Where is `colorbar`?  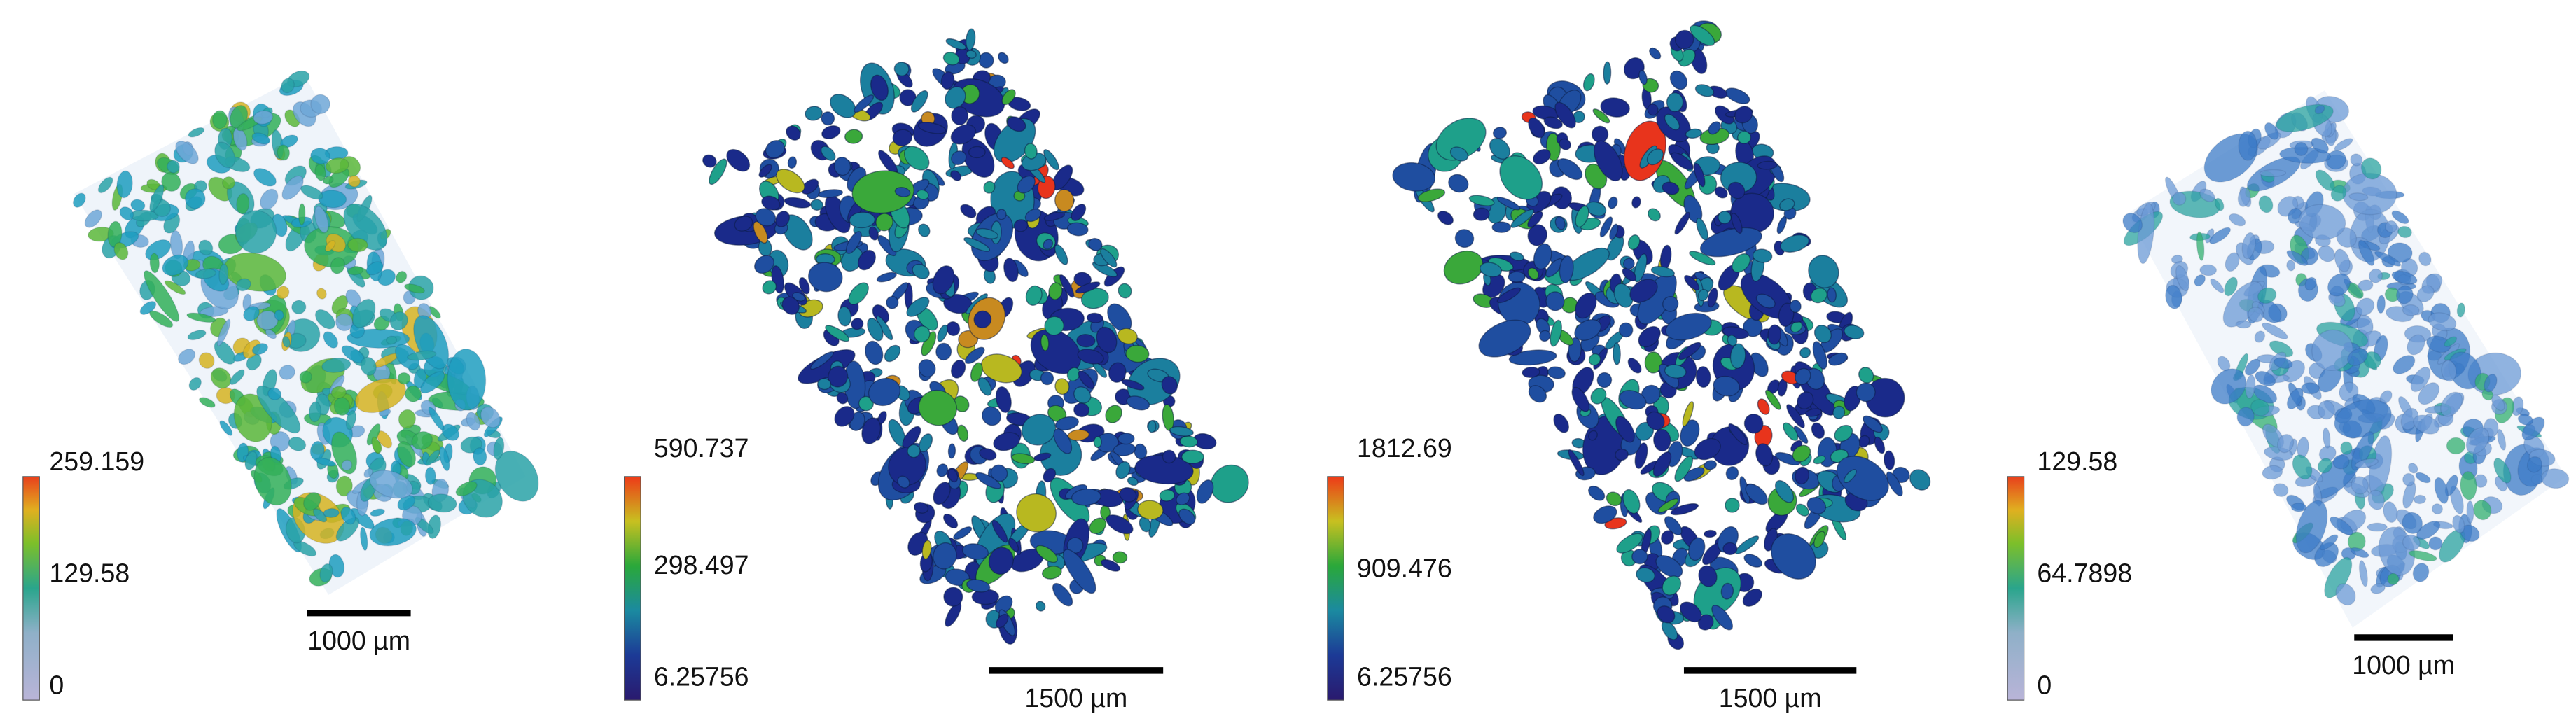 colorbar is located at coordinates (1335, 588).